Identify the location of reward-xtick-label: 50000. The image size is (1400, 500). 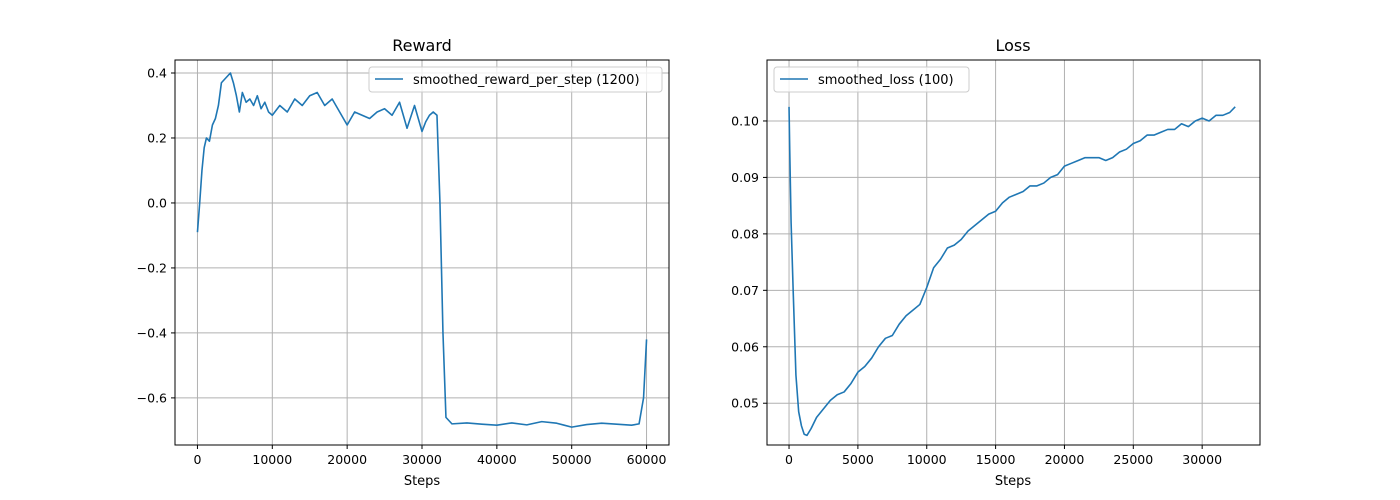
(572, 459).